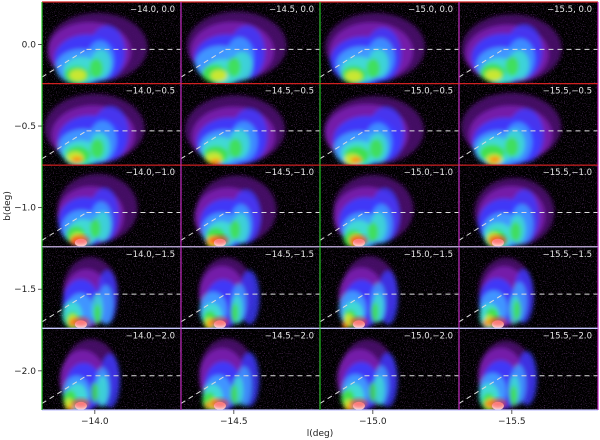  What do you see at coordinates (569, 10) in the screenshot?
I see `panel-label: −15.5, 0.0` at bounding box center [569, 10].